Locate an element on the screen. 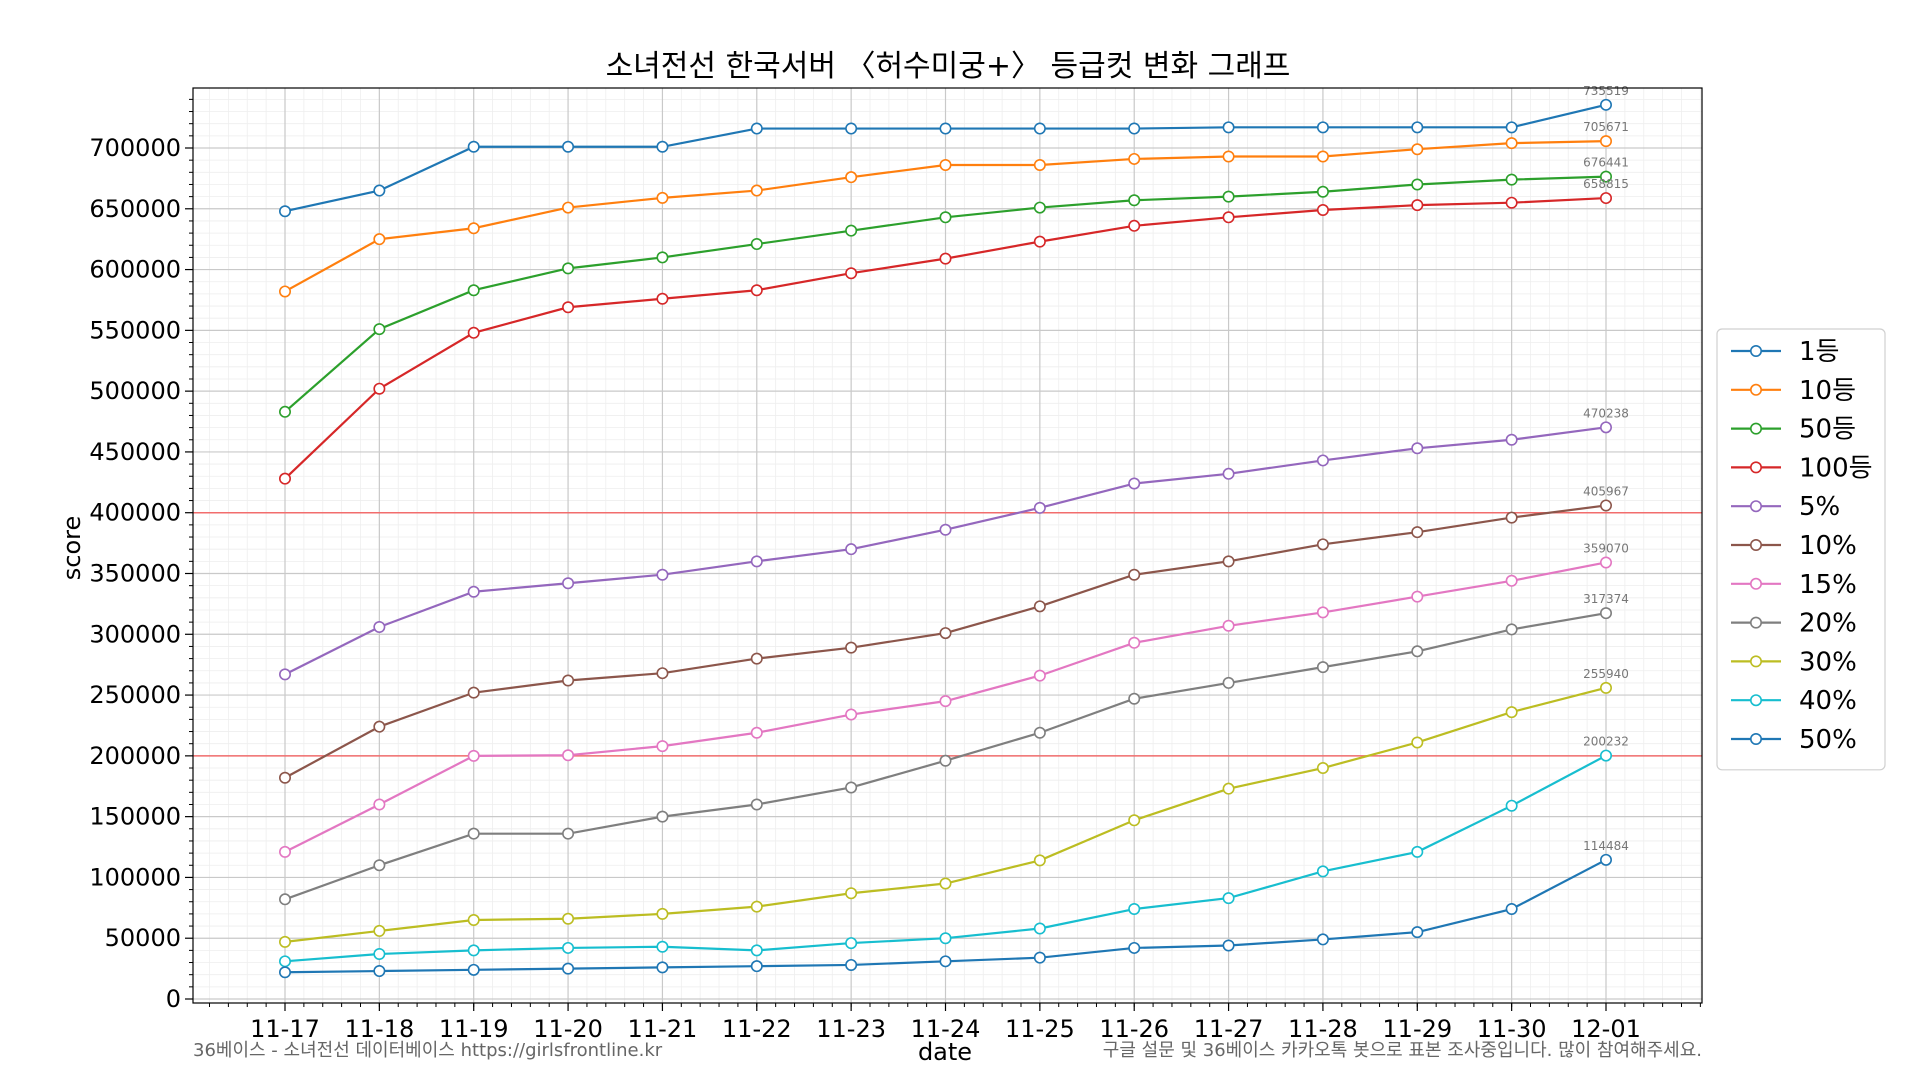 This screenshot has height=1080, width=1920. legend: 1등 10등 50등 100등 5% 10% 15% 20% 30% 40% 50% is located at coordinates (1801, 549).